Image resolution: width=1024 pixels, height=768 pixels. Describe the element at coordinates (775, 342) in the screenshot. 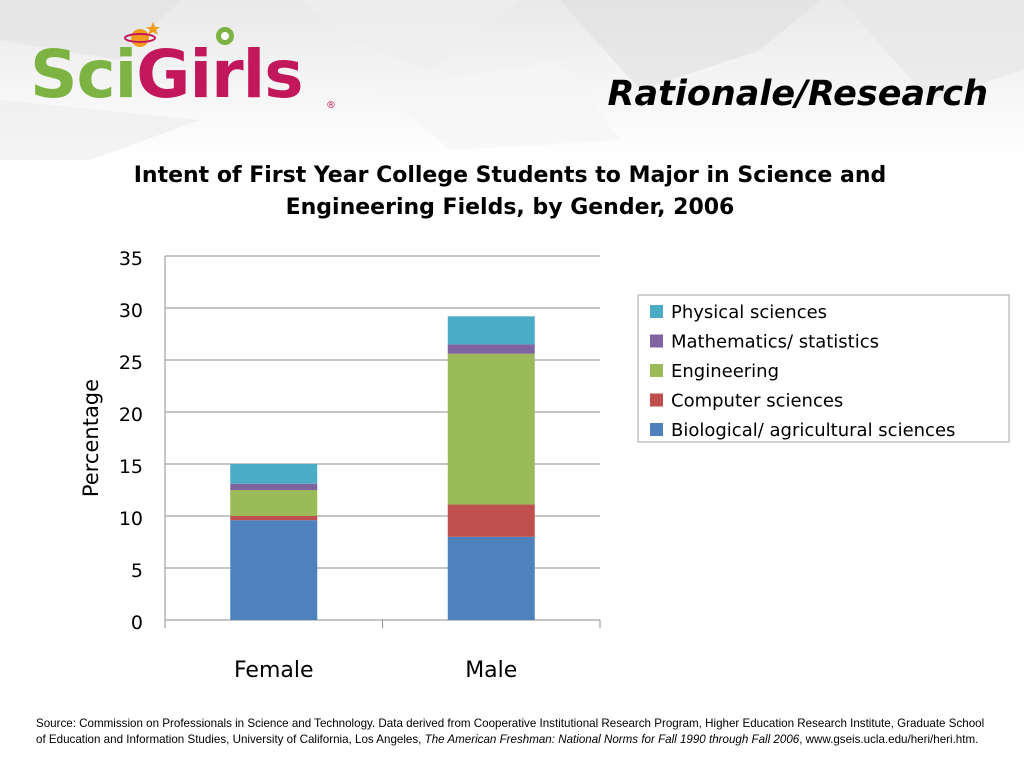

I see `legend-entry: Mathematics/ statistics` at that location.